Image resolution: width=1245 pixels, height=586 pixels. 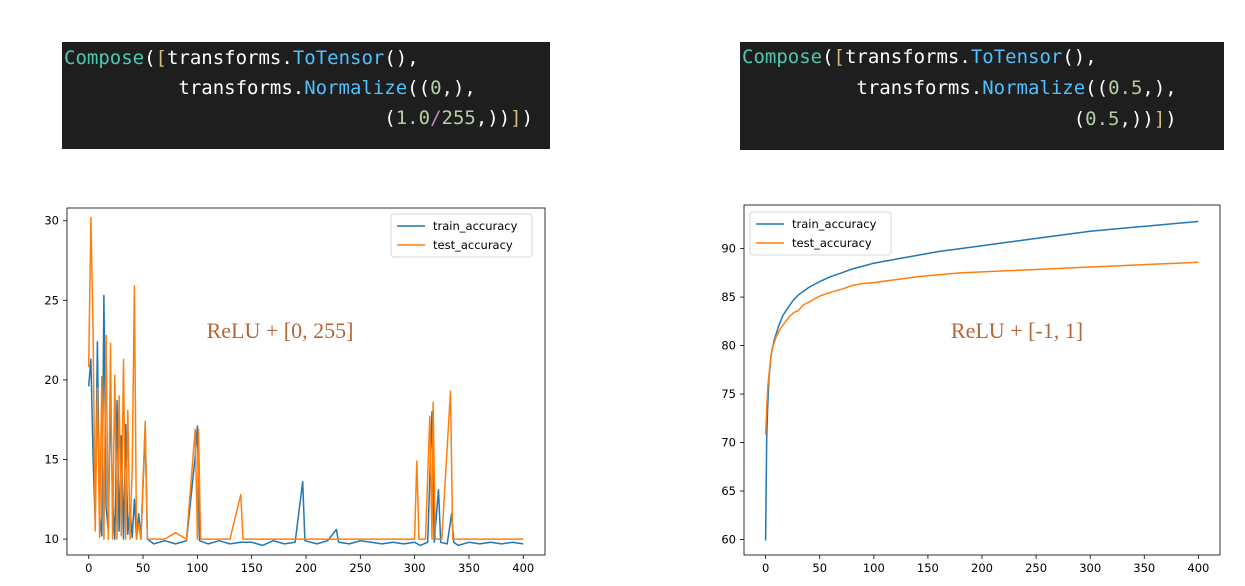 I want to click on code-line: (1.0/255,))]), so click(x=298, y=118).